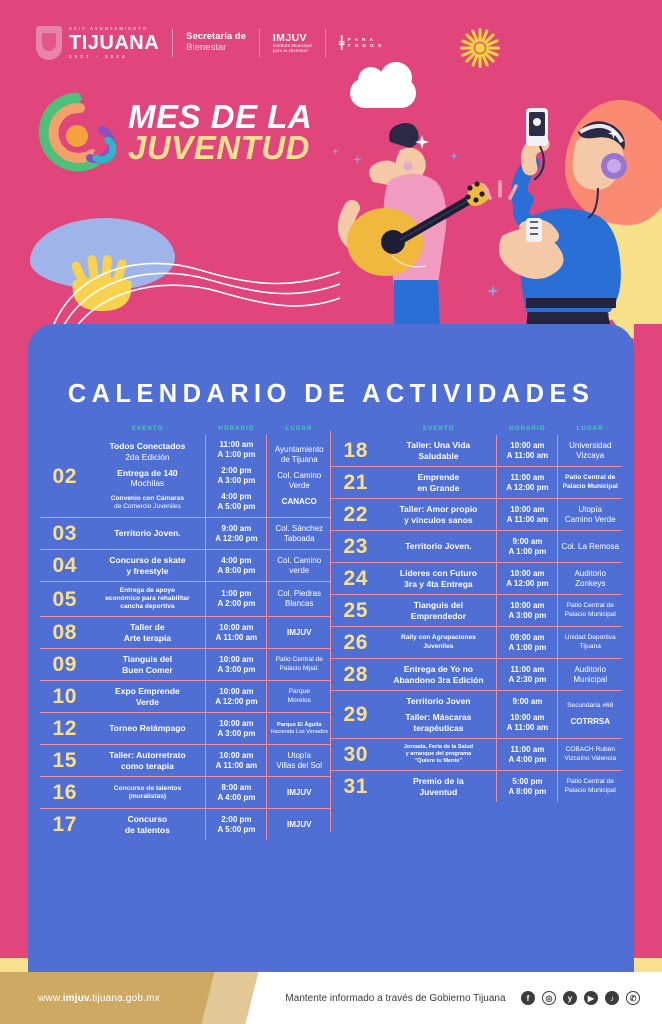 The height and width of the screenshot is (1024, 662). I want to click on website-url: www.imjuv.tijuana.gob.mx, so click(99, 998).